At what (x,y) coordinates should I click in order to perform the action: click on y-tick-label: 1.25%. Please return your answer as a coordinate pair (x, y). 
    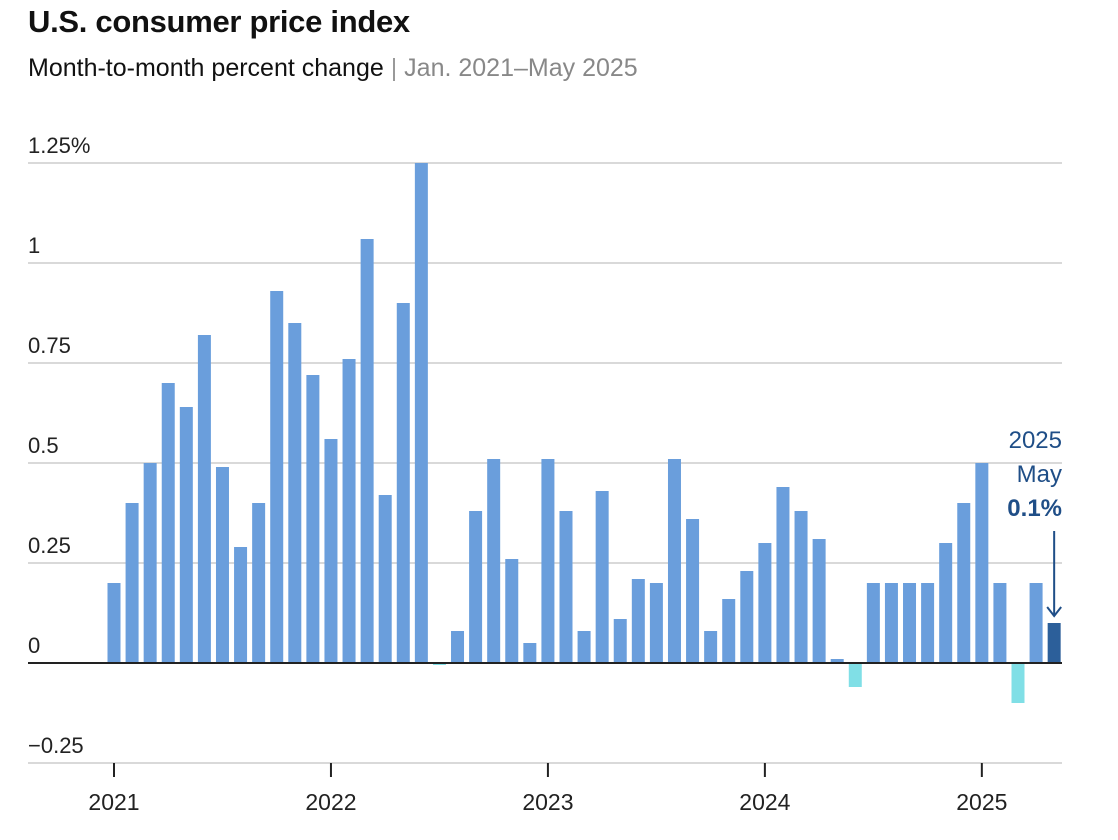
    Looking at the image, I should click on (59, 145).